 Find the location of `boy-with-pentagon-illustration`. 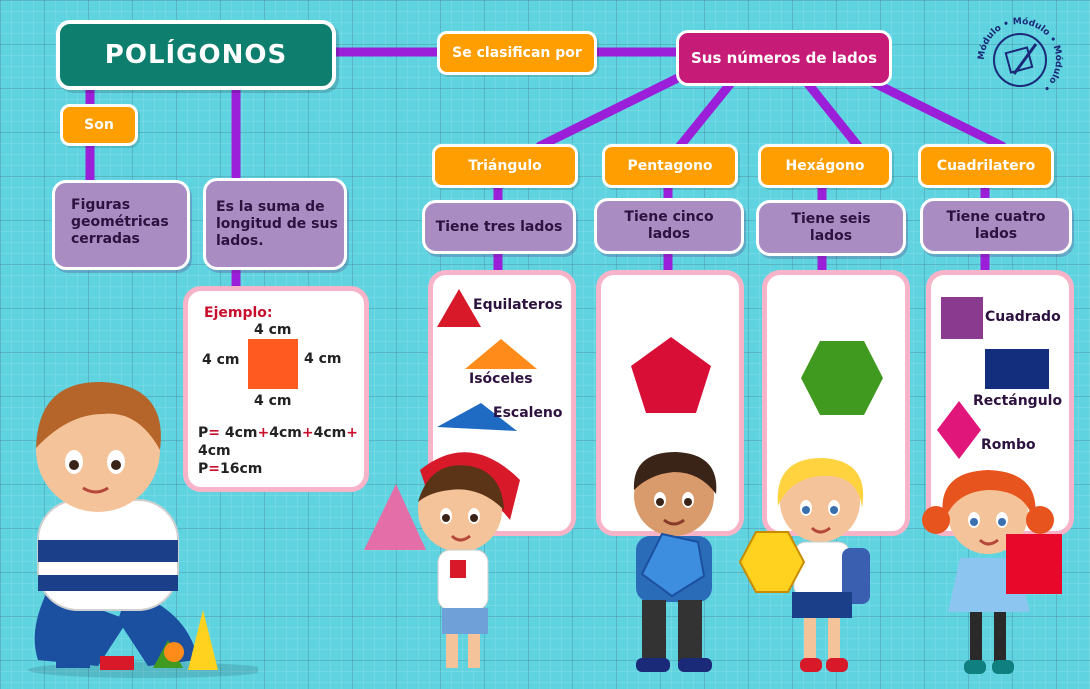

boy-with-pentagon-illustration is located at coordinates (675, 562).